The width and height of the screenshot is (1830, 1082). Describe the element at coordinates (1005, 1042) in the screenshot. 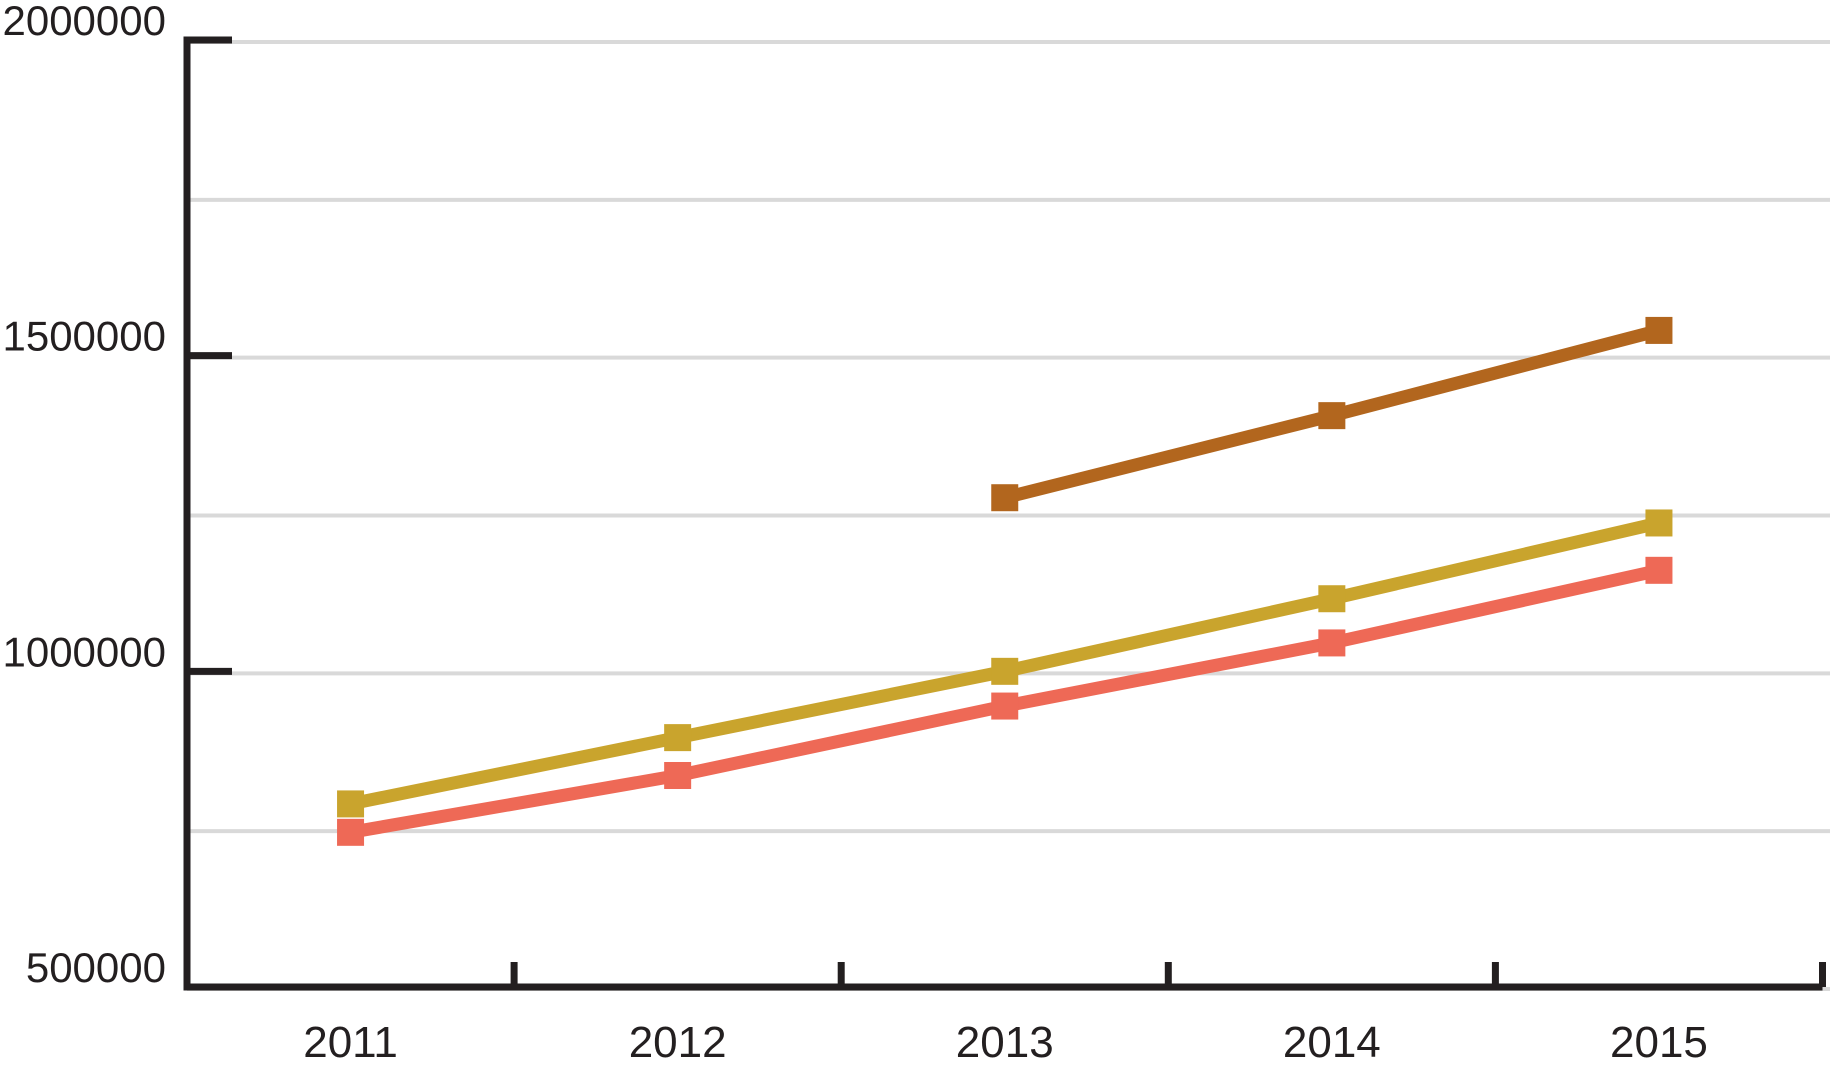

I see `x-axis-label: 2013` at that location.